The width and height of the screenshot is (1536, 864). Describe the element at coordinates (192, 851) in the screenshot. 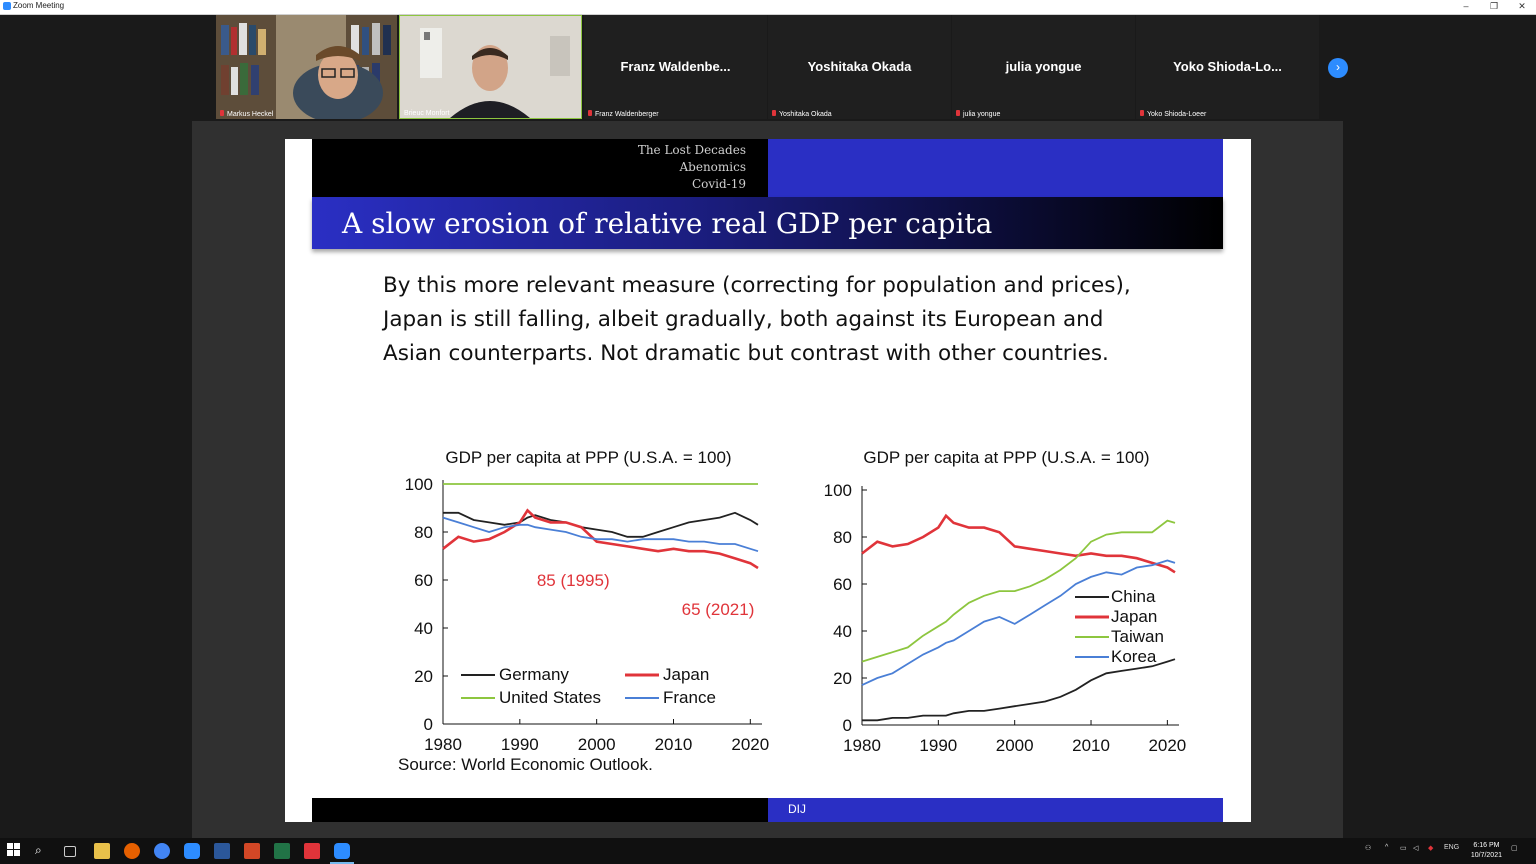

I see `zoom-icon` at that location.